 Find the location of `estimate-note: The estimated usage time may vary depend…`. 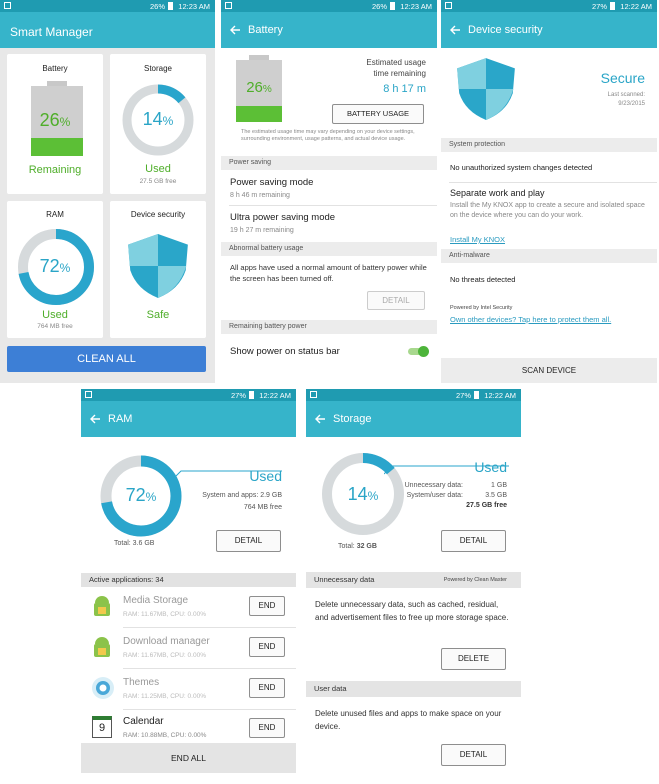

estimate-note: The estimated usage time may vary depend… is located at coordinates (328, 135).